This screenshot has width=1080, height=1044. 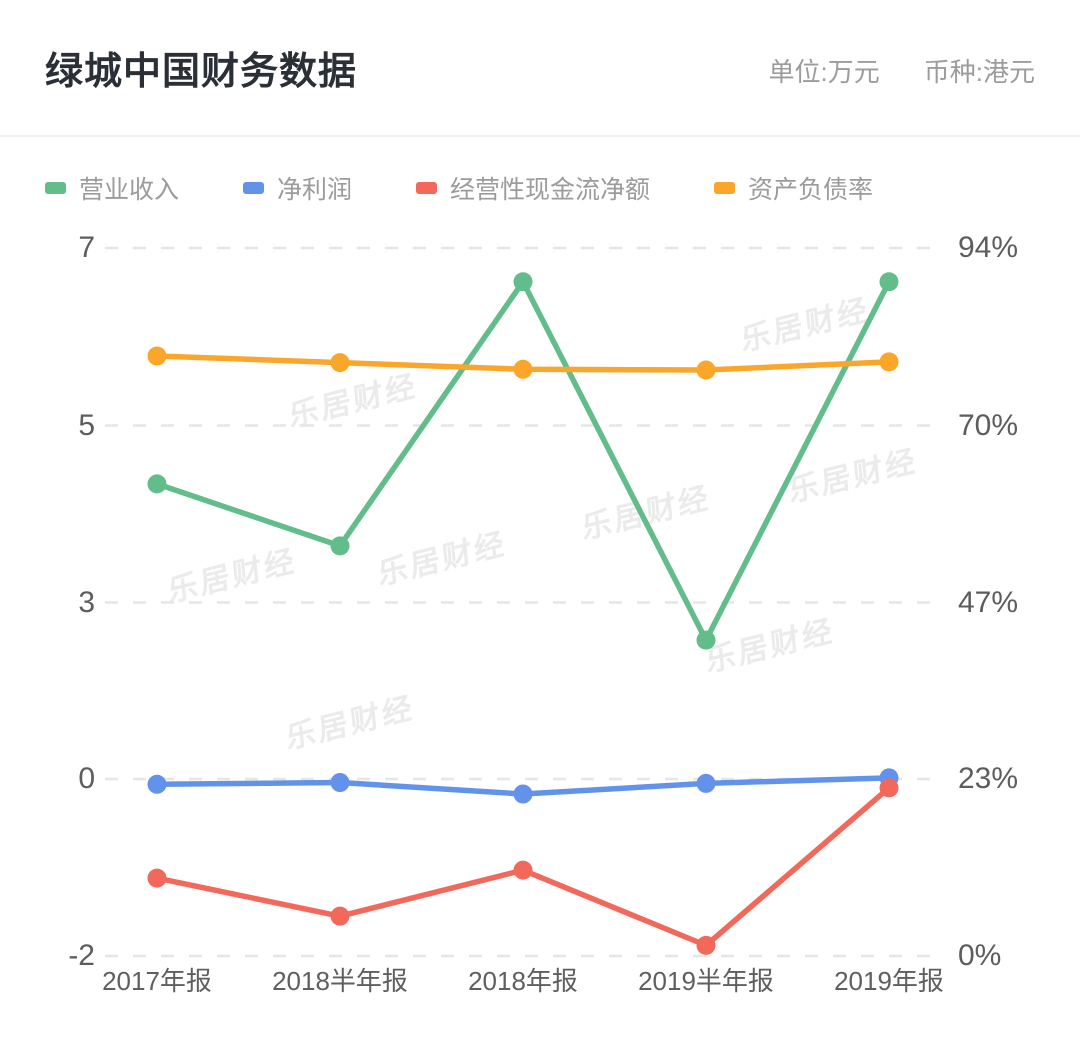 I want to click on x-axis-label: 2019半年报, so click(x=706, y=981).